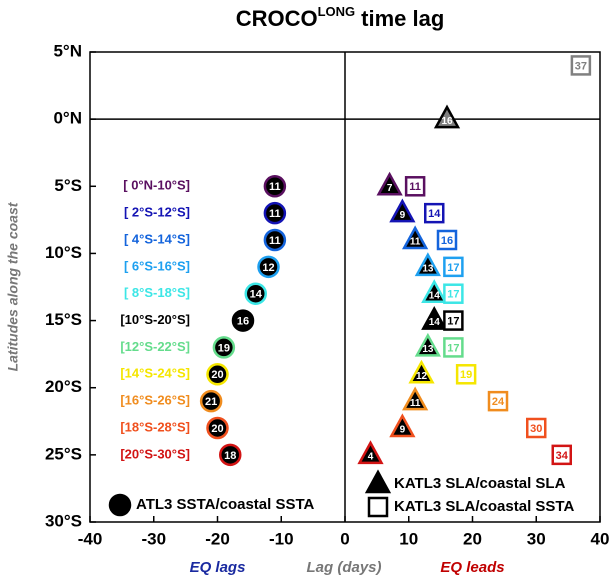 This screenshot has width=613, height=581. I want to click on y-tick-label: 5°N, so click(67, 50).